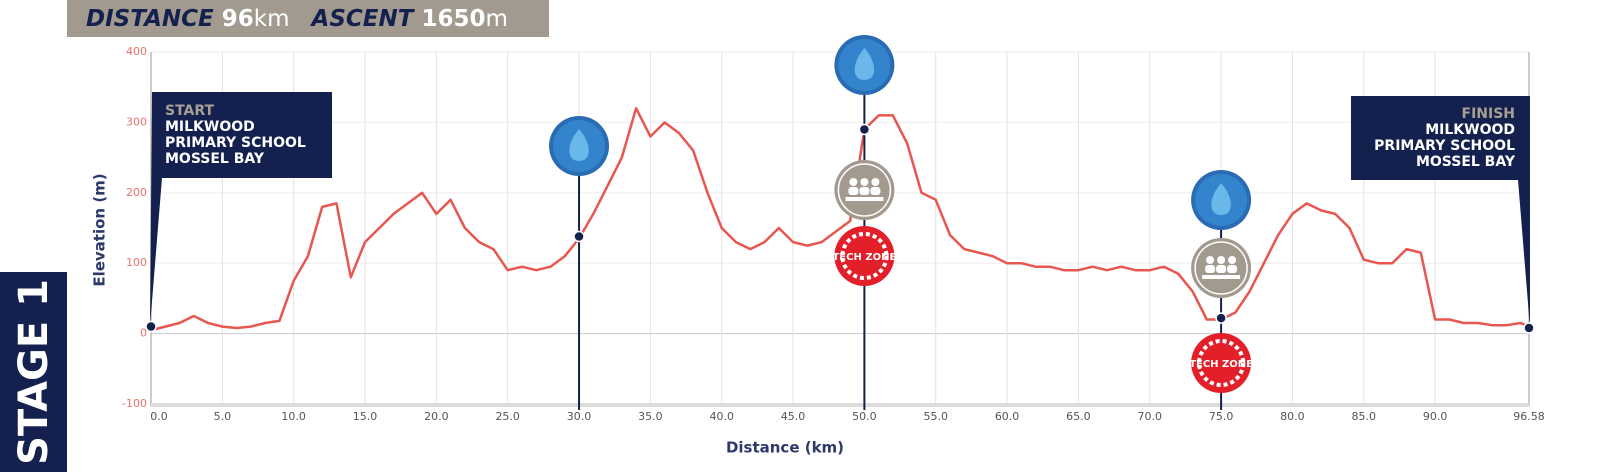 This screenshot has width=1600, height=472. Describe the element at coordinates (143, 333) in the screenshot. I see `y-tick-label: 0` at that location.